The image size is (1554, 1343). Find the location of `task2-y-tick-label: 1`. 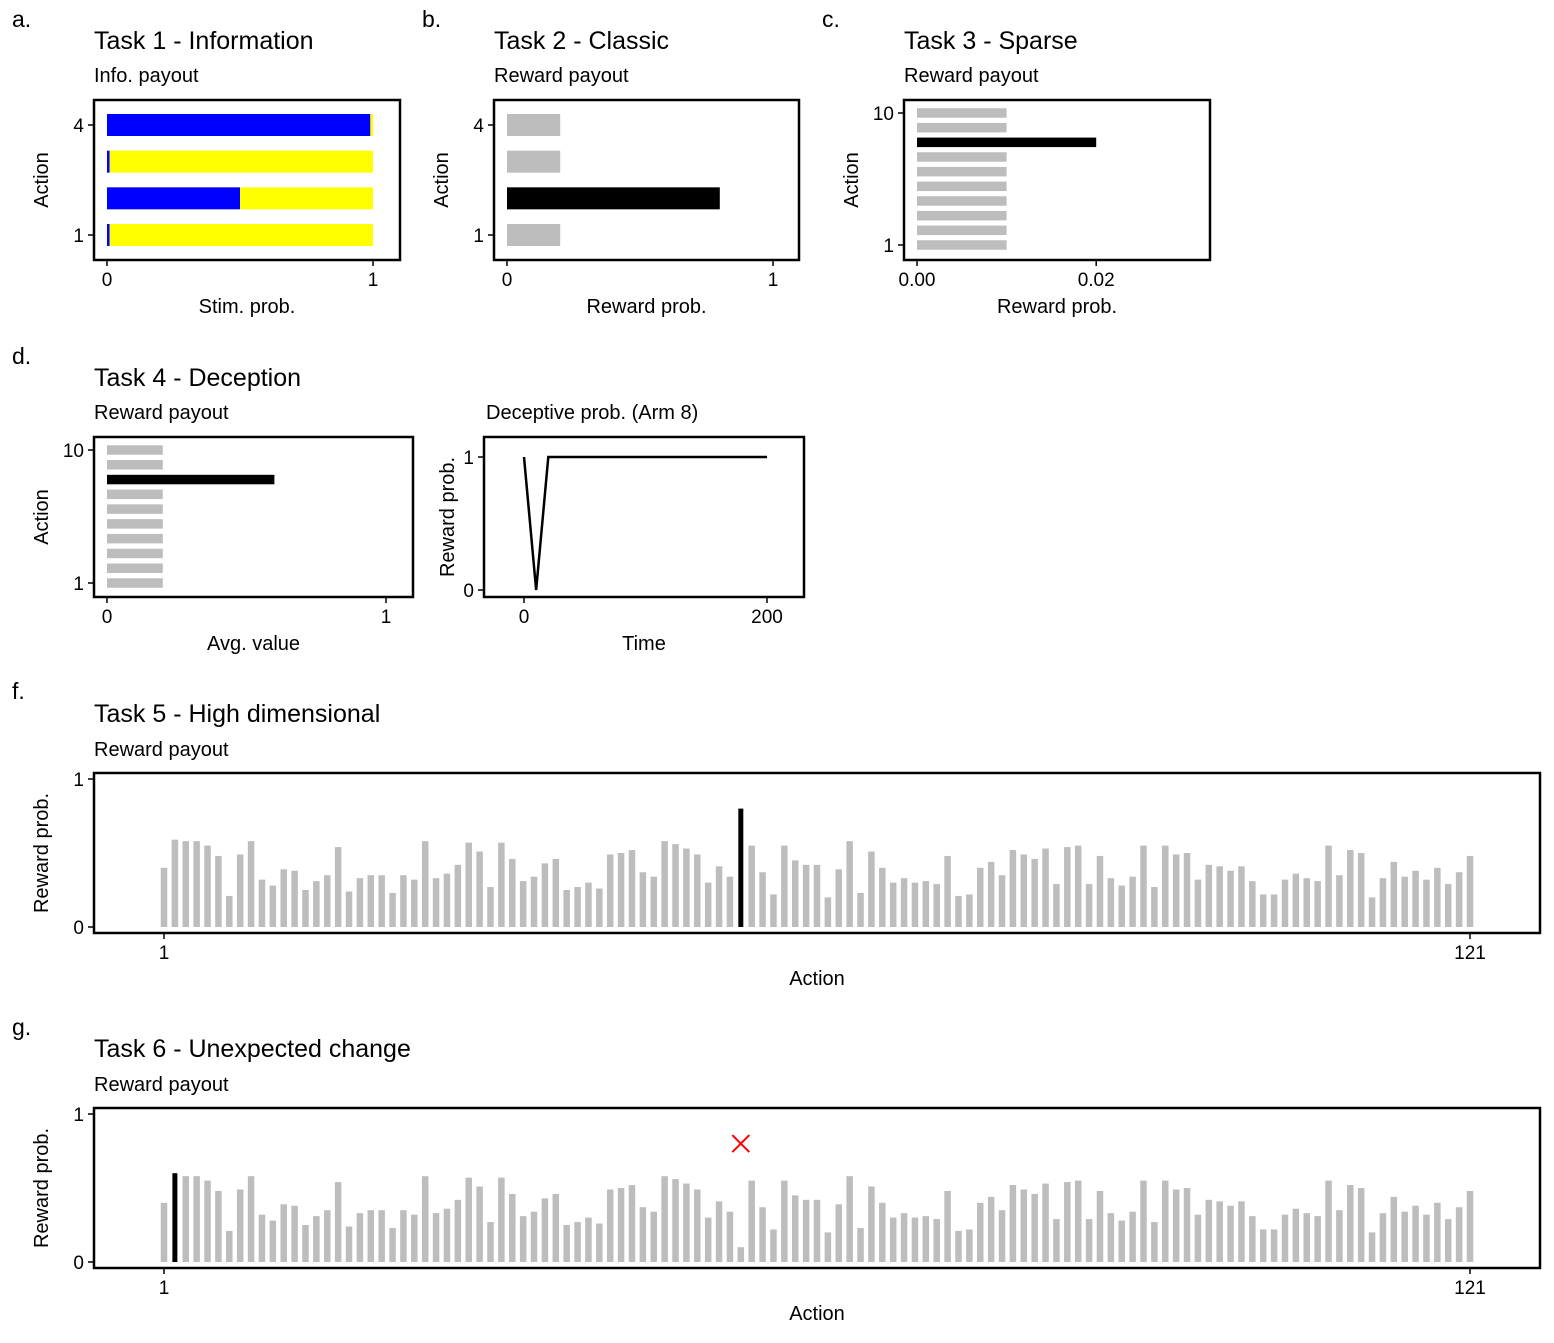

task2-y-tick-label: 1 is located at coordinates (478, 236).